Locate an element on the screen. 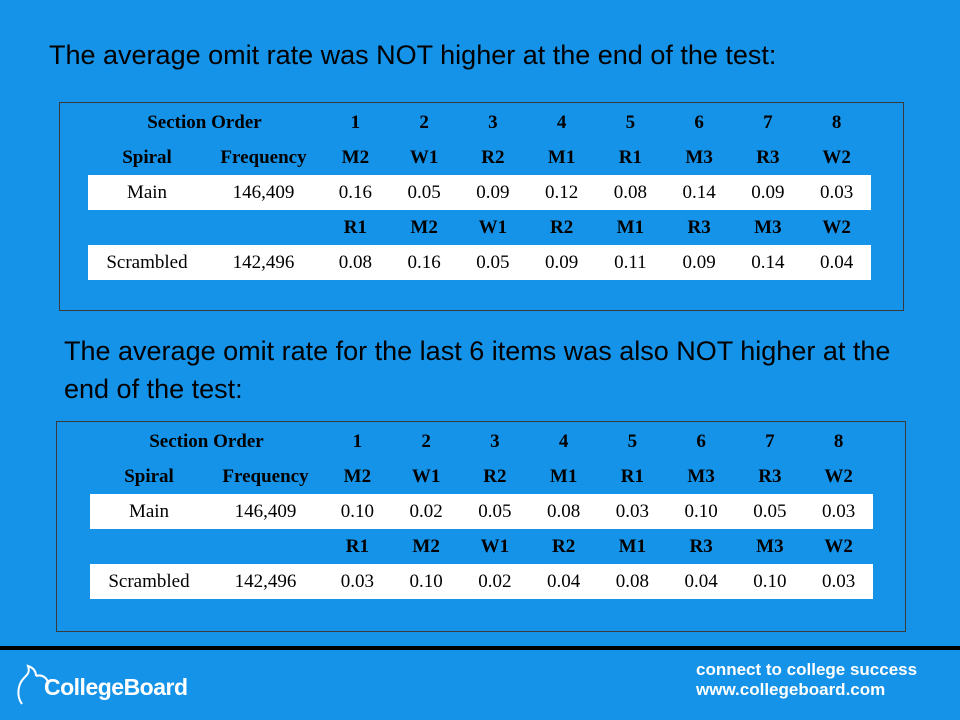 The height and width of the screenshot is (720, 960). footer-divider is located at coordinates (480, 648).